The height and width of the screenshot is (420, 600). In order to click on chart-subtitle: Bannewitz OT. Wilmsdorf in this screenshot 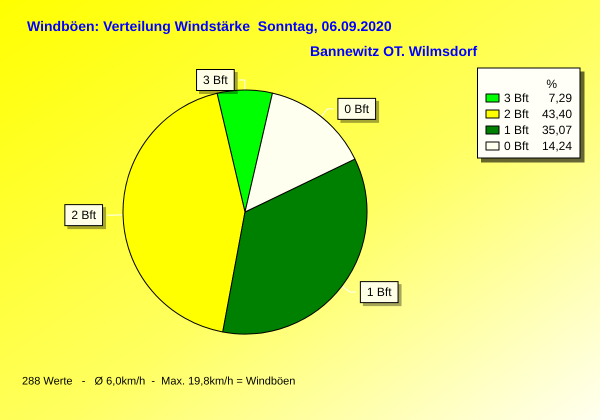, I will do `click(394, 51)`.